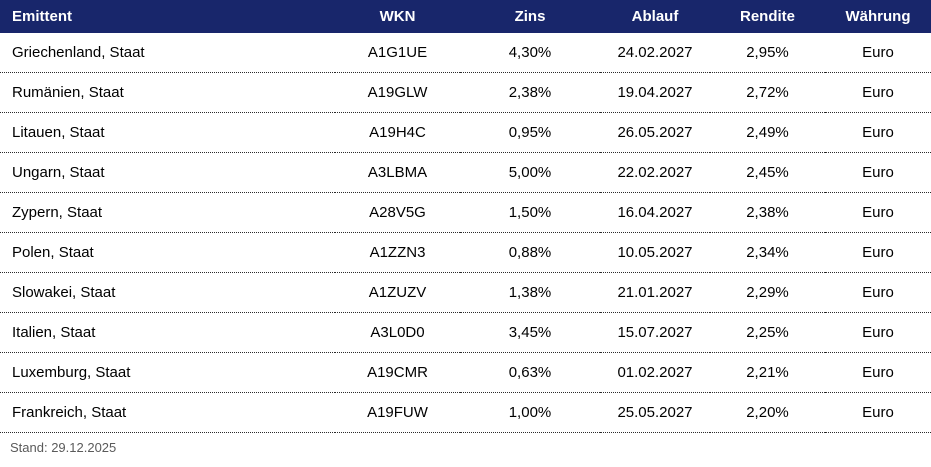 The image size is (931, 467). I want to click on cell-zins: 0,88%, so click(530, 252).